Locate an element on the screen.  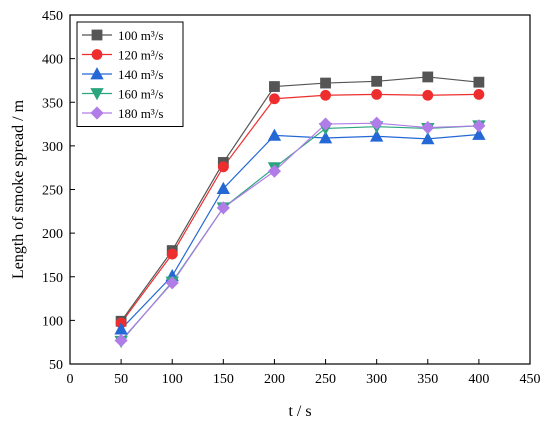
x-axis-ticks: 0 50 100 150 200 250 300 350 400 450 is located at coordinates (304, 373).